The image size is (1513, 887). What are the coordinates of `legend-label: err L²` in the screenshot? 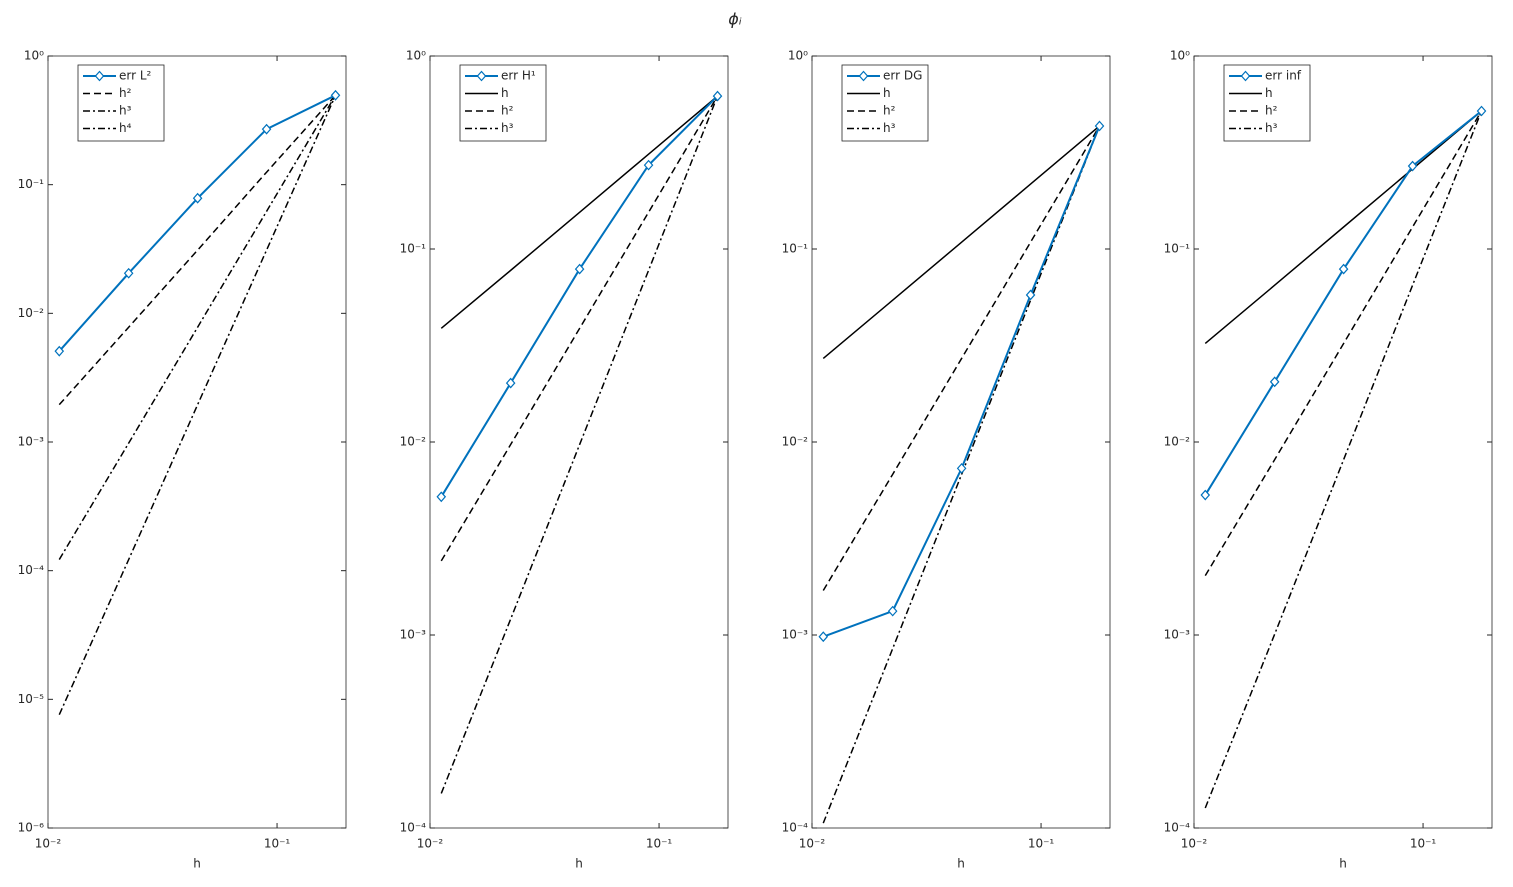 It's located at (135, 76).